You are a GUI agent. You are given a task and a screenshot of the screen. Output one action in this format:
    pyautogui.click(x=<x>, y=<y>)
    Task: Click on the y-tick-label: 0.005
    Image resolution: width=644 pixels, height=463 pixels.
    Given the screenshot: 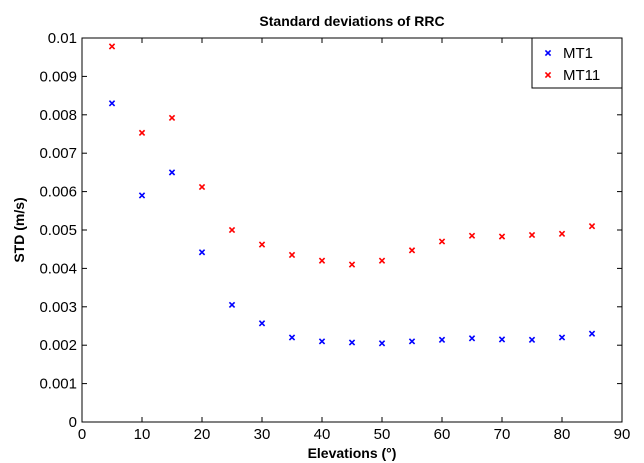 What is the action you would take?
    pyautogui.click(x=58, y=230)
    